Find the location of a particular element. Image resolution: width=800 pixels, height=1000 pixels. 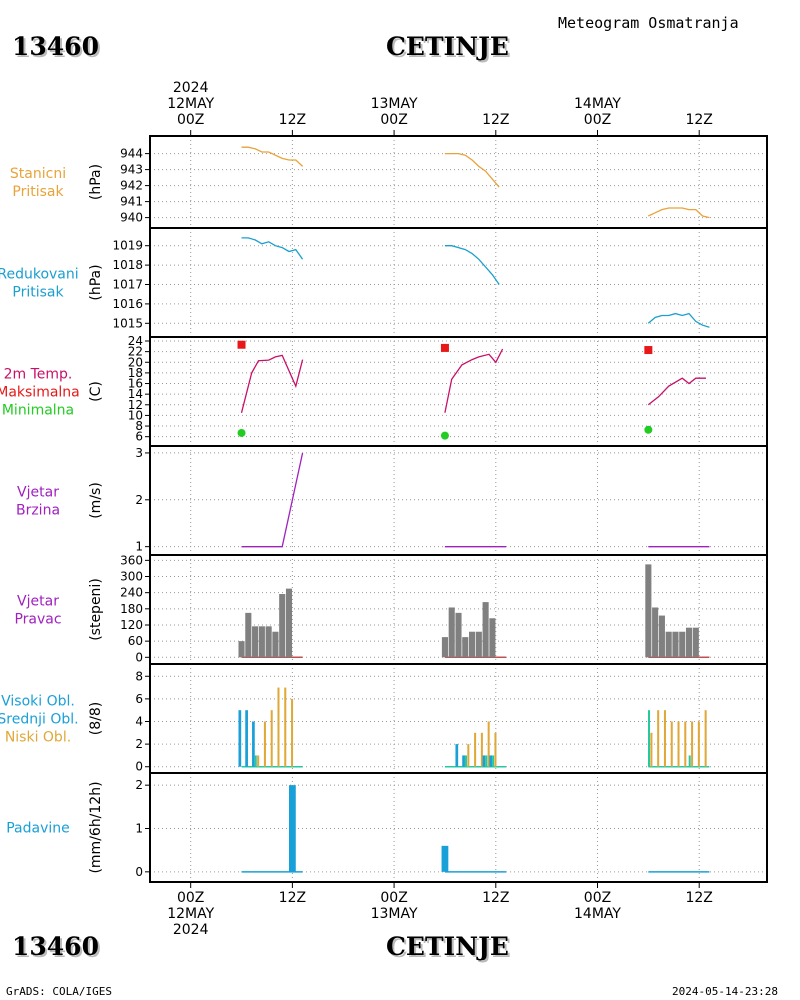

panel-precipitation is located at coordinates (456, 827).